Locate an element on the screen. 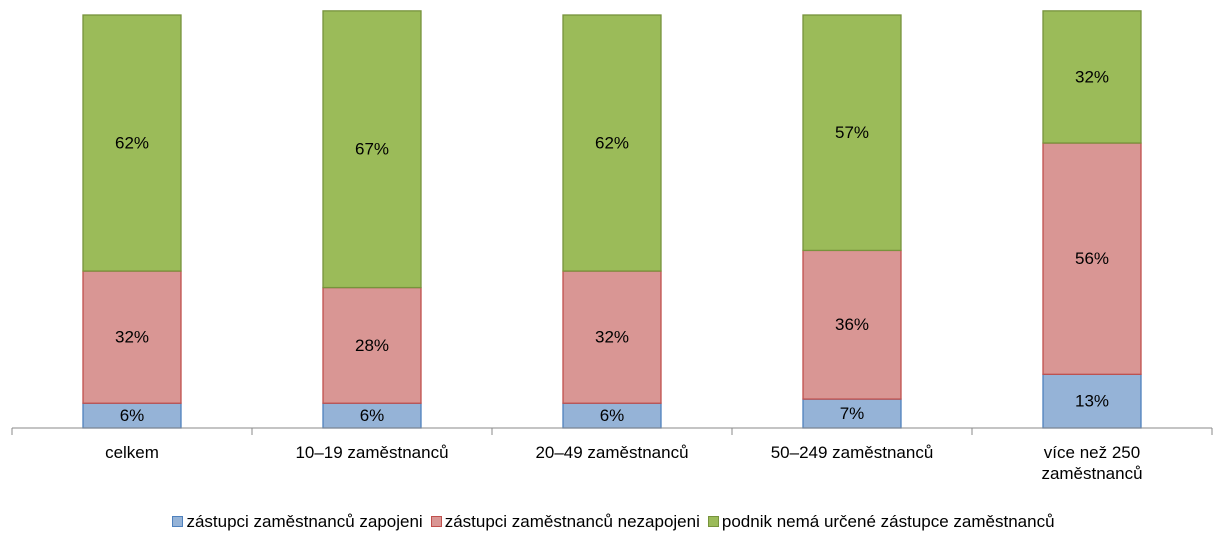 The height and width of the screenshot is (536, 1227). legend-item: podnik nemá určené zástupce zaměstnanců is located at coordinates (881, 522).